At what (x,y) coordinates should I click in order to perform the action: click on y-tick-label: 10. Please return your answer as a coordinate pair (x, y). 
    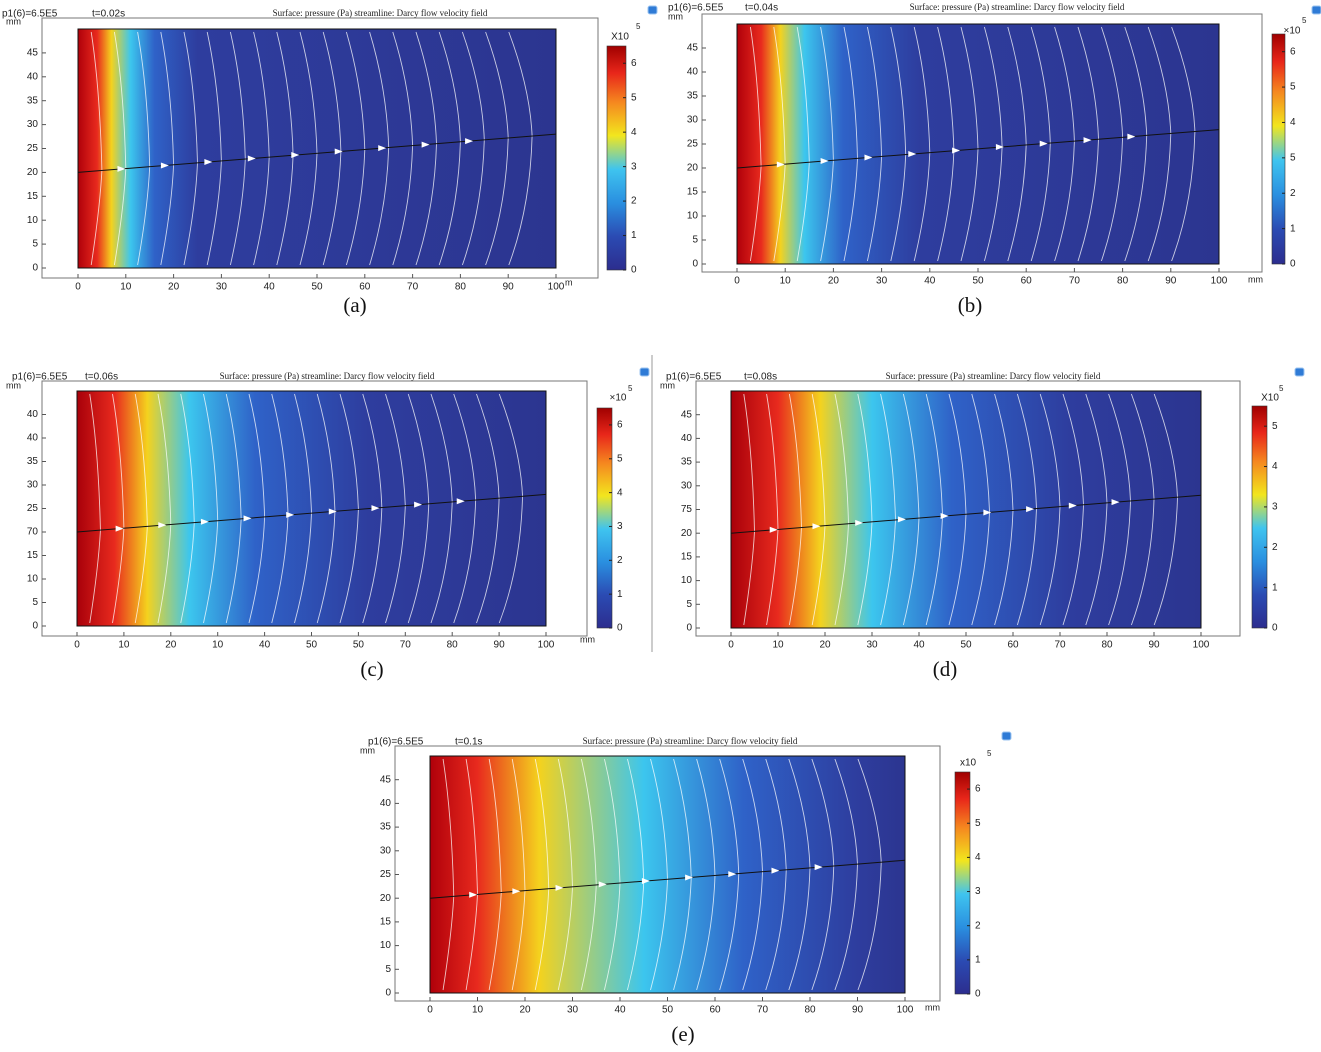
    Looking at the image, I should click on (33, 579).